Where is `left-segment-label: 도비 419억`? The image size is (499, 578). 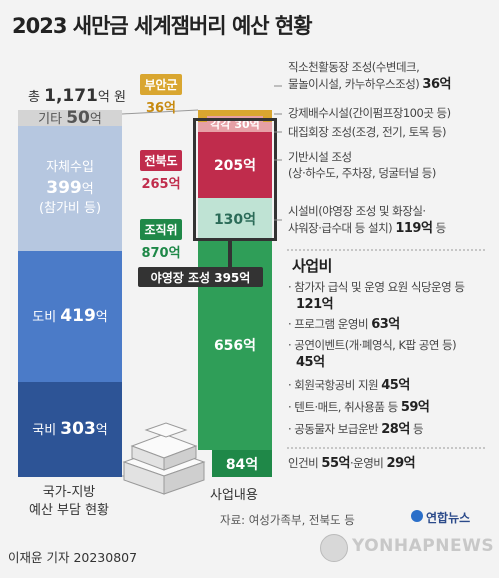
left-segment-label: 도비 419억 is located at coordinates (70, 316).